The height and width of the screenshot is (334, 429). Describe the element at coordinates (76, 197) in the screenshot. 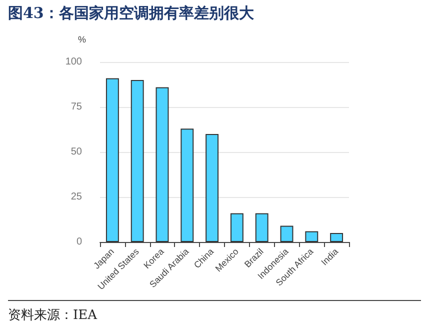

I see `y-tick-label: 25` at that location.